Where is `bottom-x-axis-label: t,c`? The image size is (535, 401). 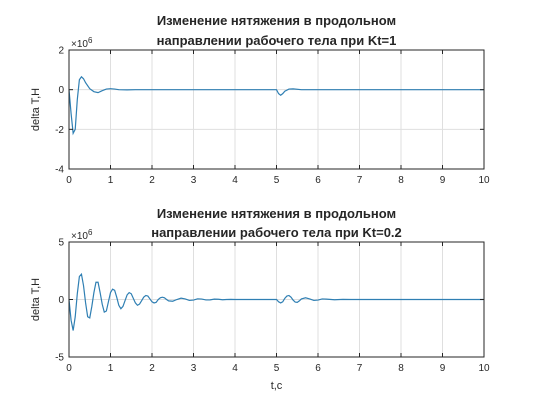 bottom-x-axis-label: t,c is located at coordinates (277, 386).